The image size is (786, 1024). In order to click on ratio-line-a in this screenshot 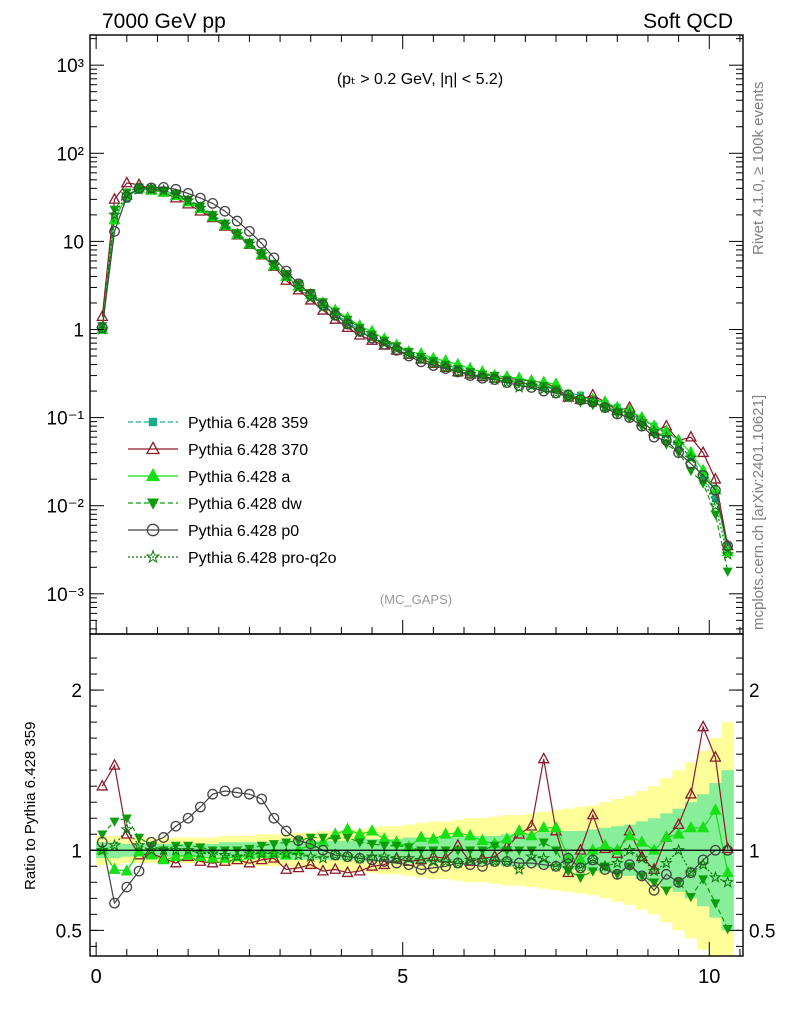, I will do `click(415, 840)`.